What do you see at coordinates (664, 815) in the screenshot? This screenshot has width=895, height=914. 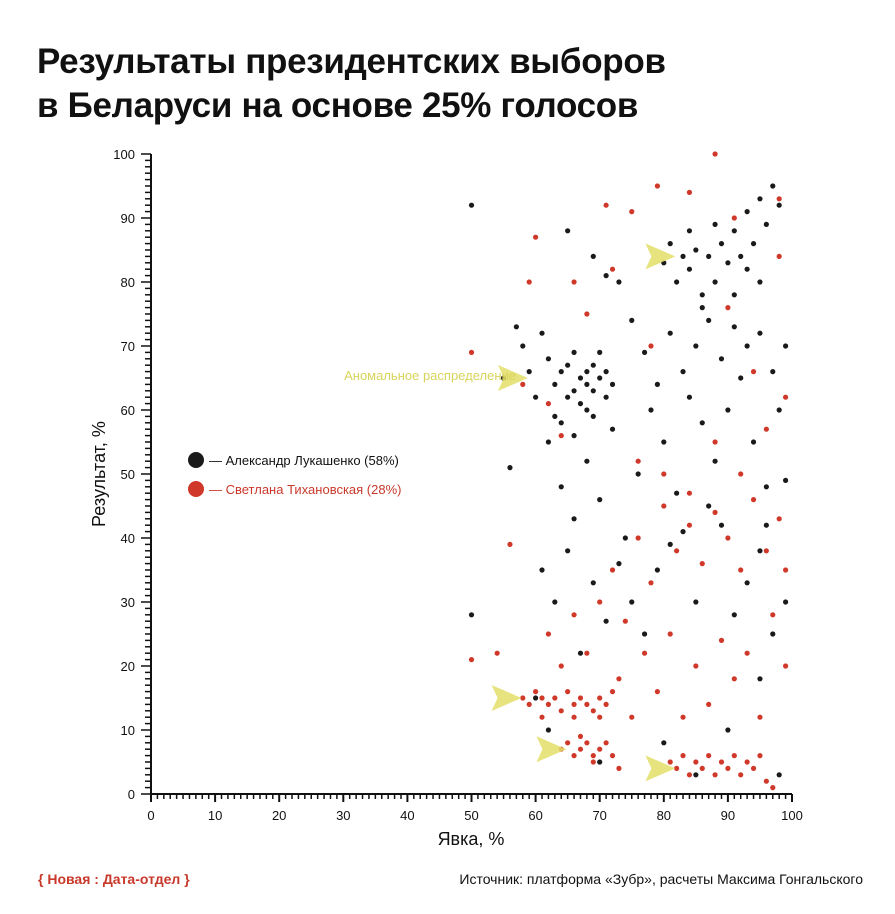 I see `x-tick-label: 80` at bounding box center [664, 815].